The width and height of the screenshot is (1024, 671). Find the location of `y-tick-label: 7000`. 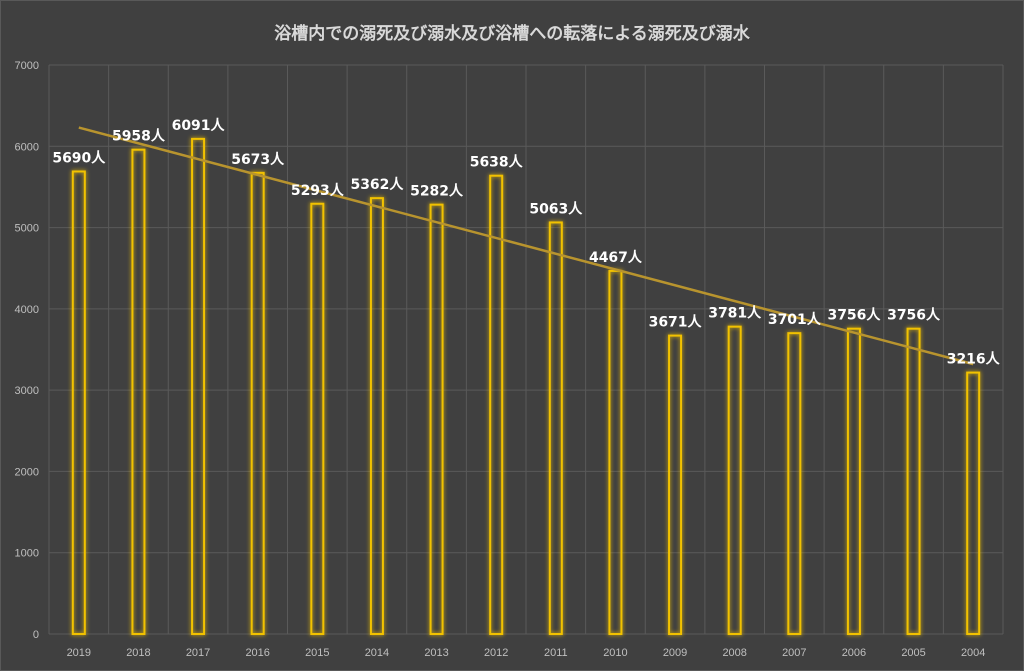

y-tick-label: 7000 is located at coordinates (27, 66).